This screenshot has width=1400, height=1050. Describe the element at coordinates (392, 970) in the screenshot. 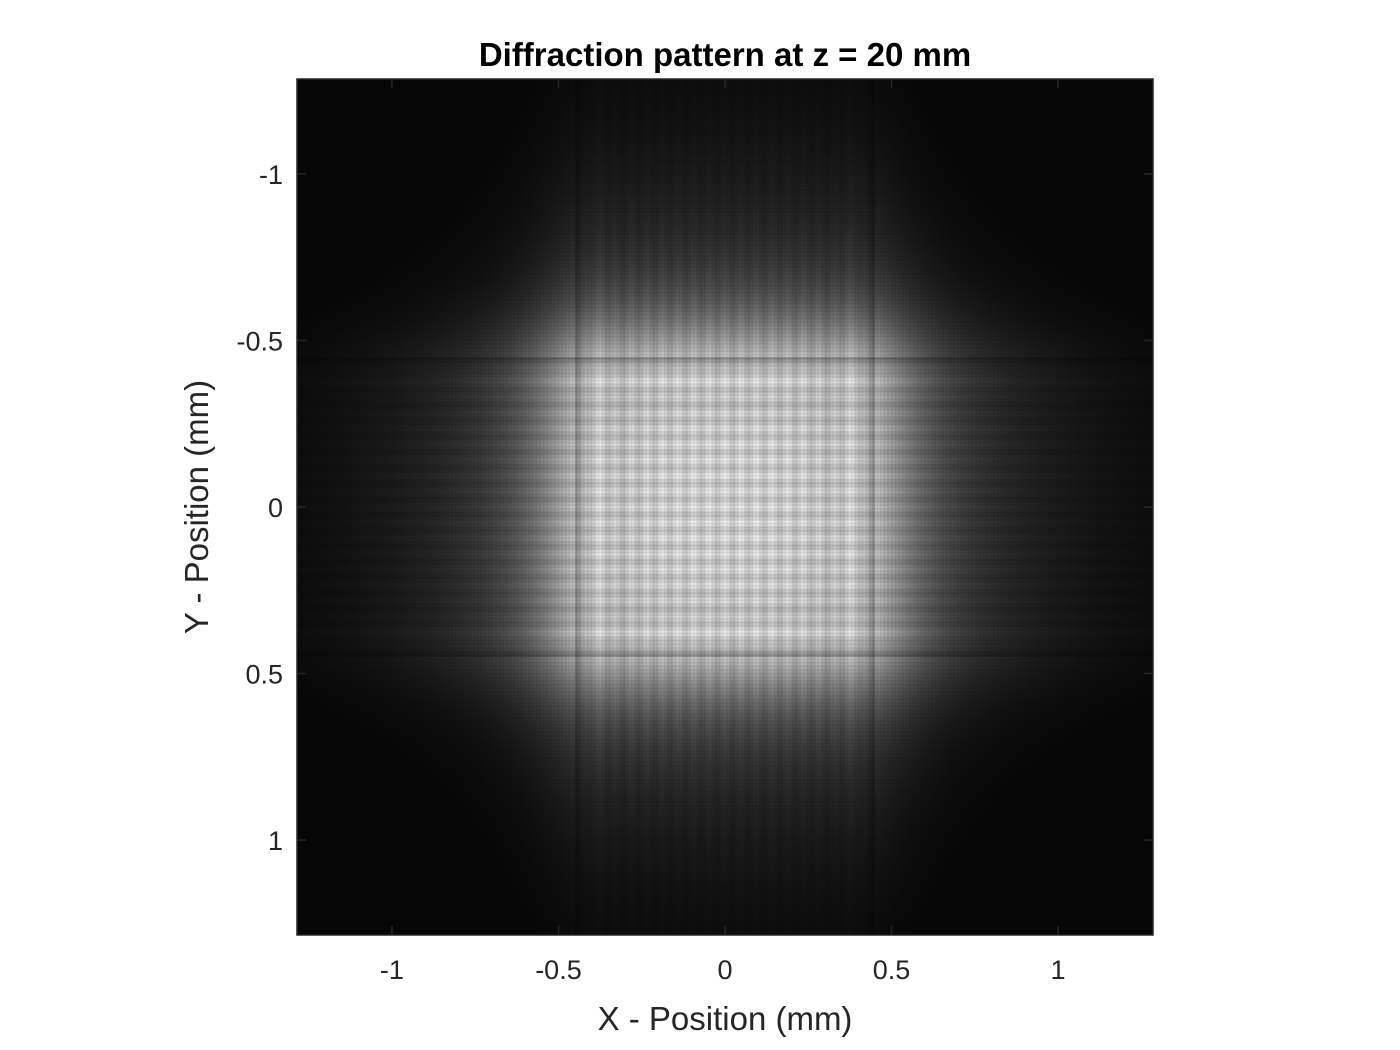

I see `x-tick-label: -1` at that location.